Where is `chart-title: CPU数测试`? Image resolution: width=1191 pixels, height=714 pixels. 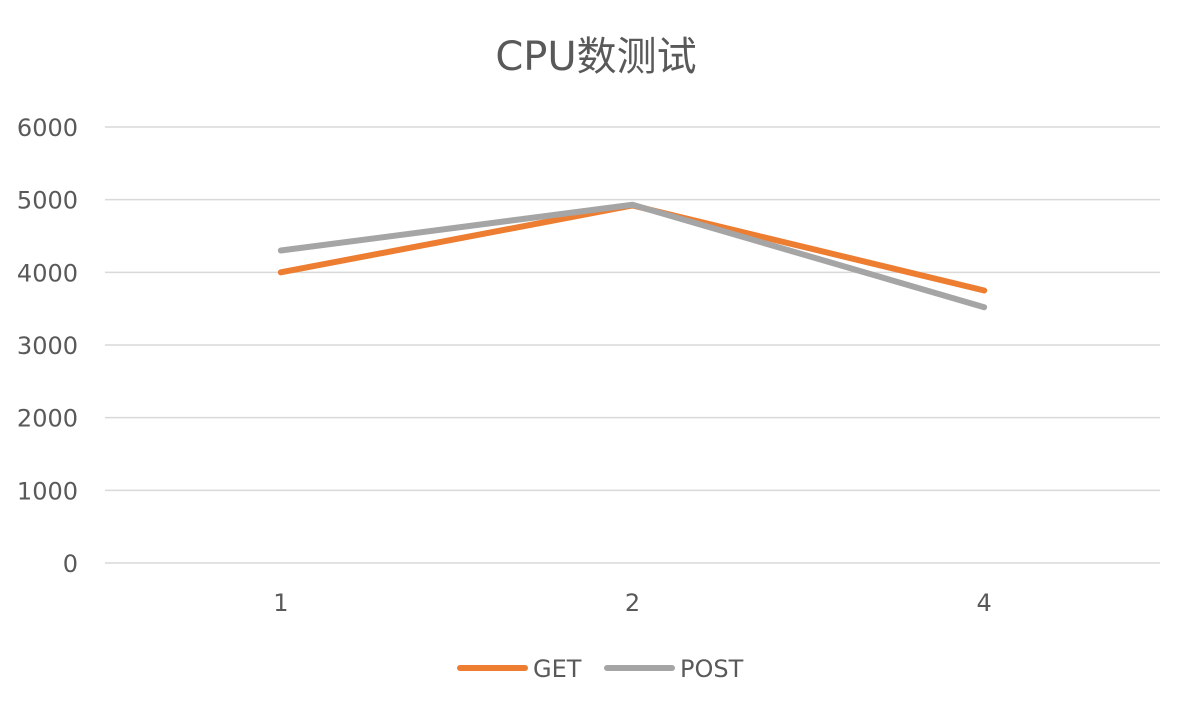 chart-title: CPU数测试 is located at coordinates (595, 57).